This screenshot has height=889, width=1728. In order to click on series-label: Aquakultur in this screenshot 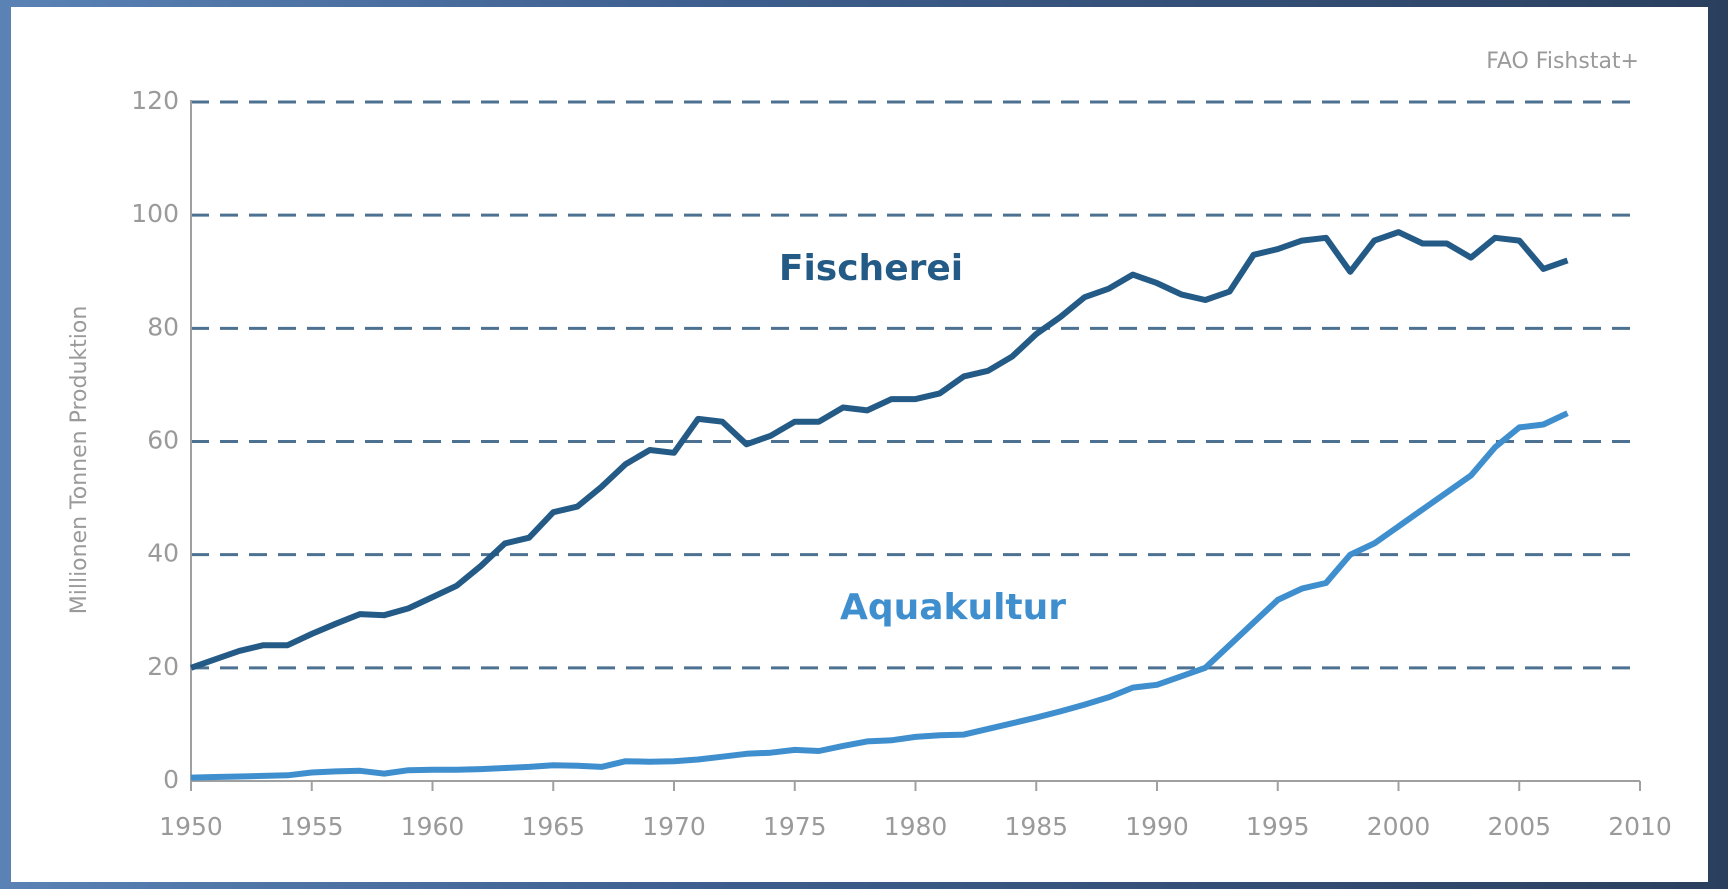, I will do `click(953, 607)`.